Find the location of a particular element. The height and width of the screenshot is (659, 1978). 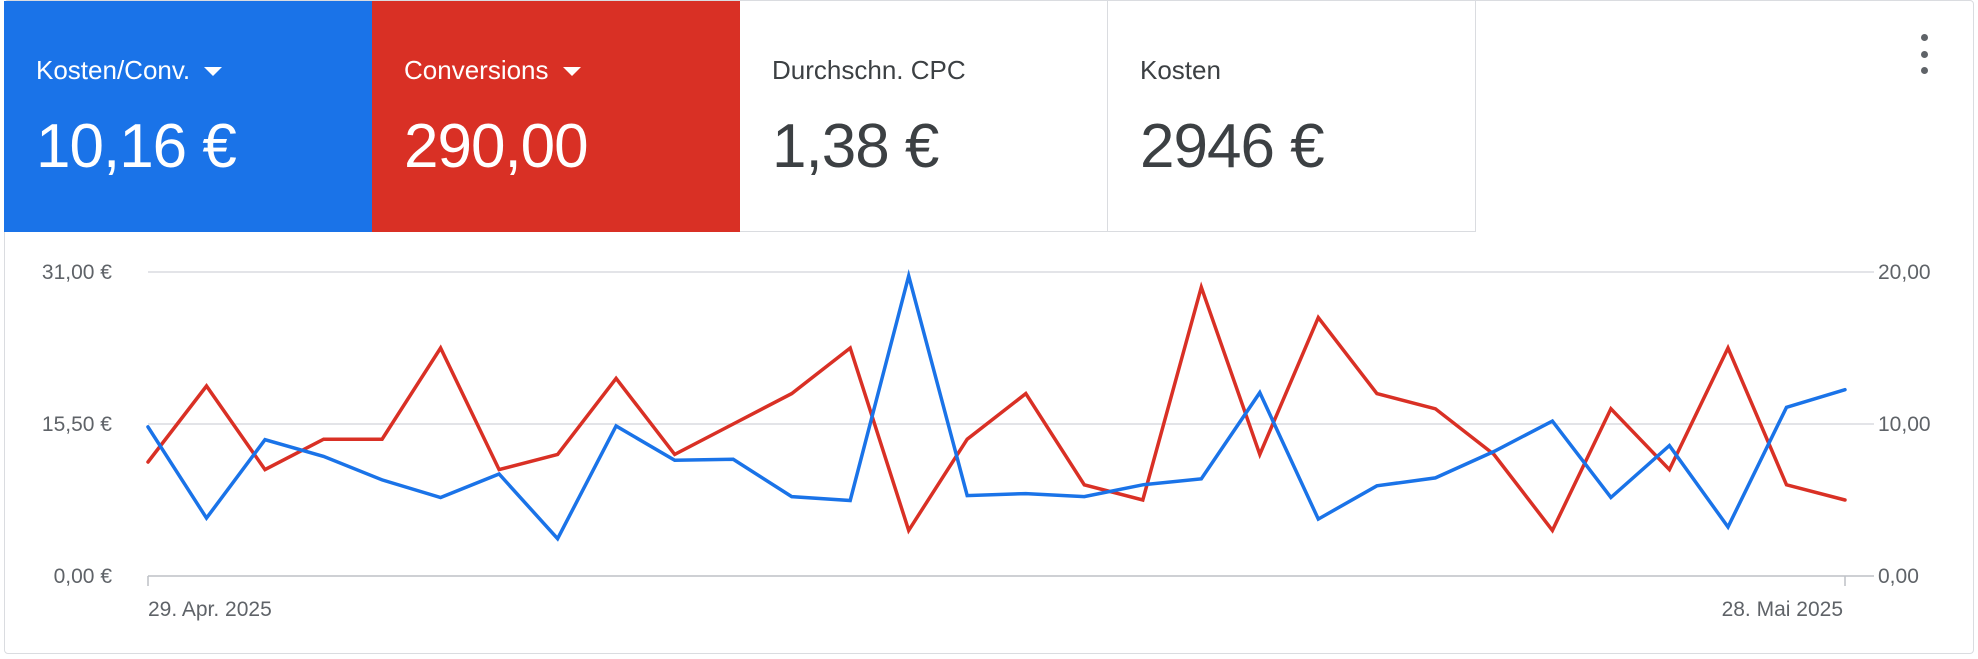

scorecard-label-text: Conversions is located at coordinates (476, 69).